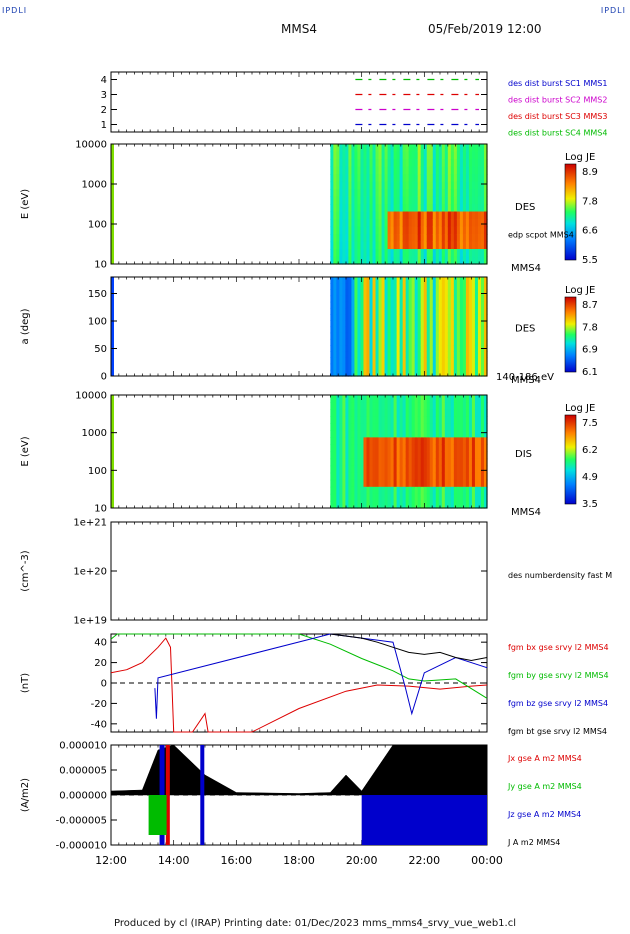 The image size is (630, 934). I want to click on bfield-ylabel: (nT), so click(25, 683).